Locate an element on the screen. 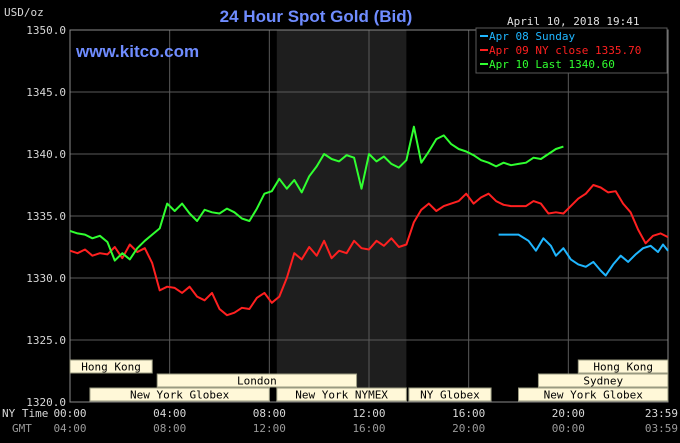 This screenshot has height=443, width=680. x-tick-label-ny: 12:00 is located at coordinates (368, 413).